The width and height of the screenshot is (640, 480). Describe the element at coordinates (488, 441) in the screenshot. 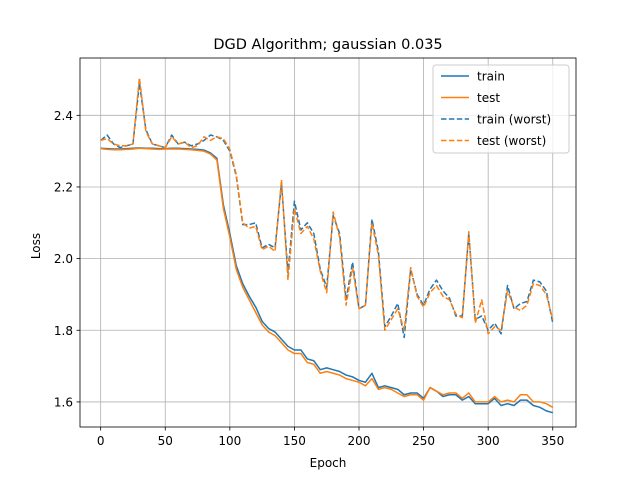

I see `x-tick-label: 300` at that location.